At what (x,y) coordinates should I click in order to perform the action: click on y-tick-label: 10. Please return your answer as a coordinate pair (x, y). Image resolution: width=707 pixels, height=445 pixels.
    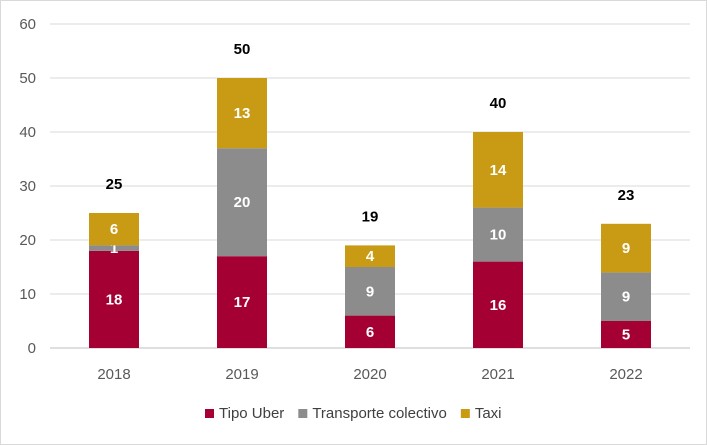
    Looking at the image, I should click on (27, 294).